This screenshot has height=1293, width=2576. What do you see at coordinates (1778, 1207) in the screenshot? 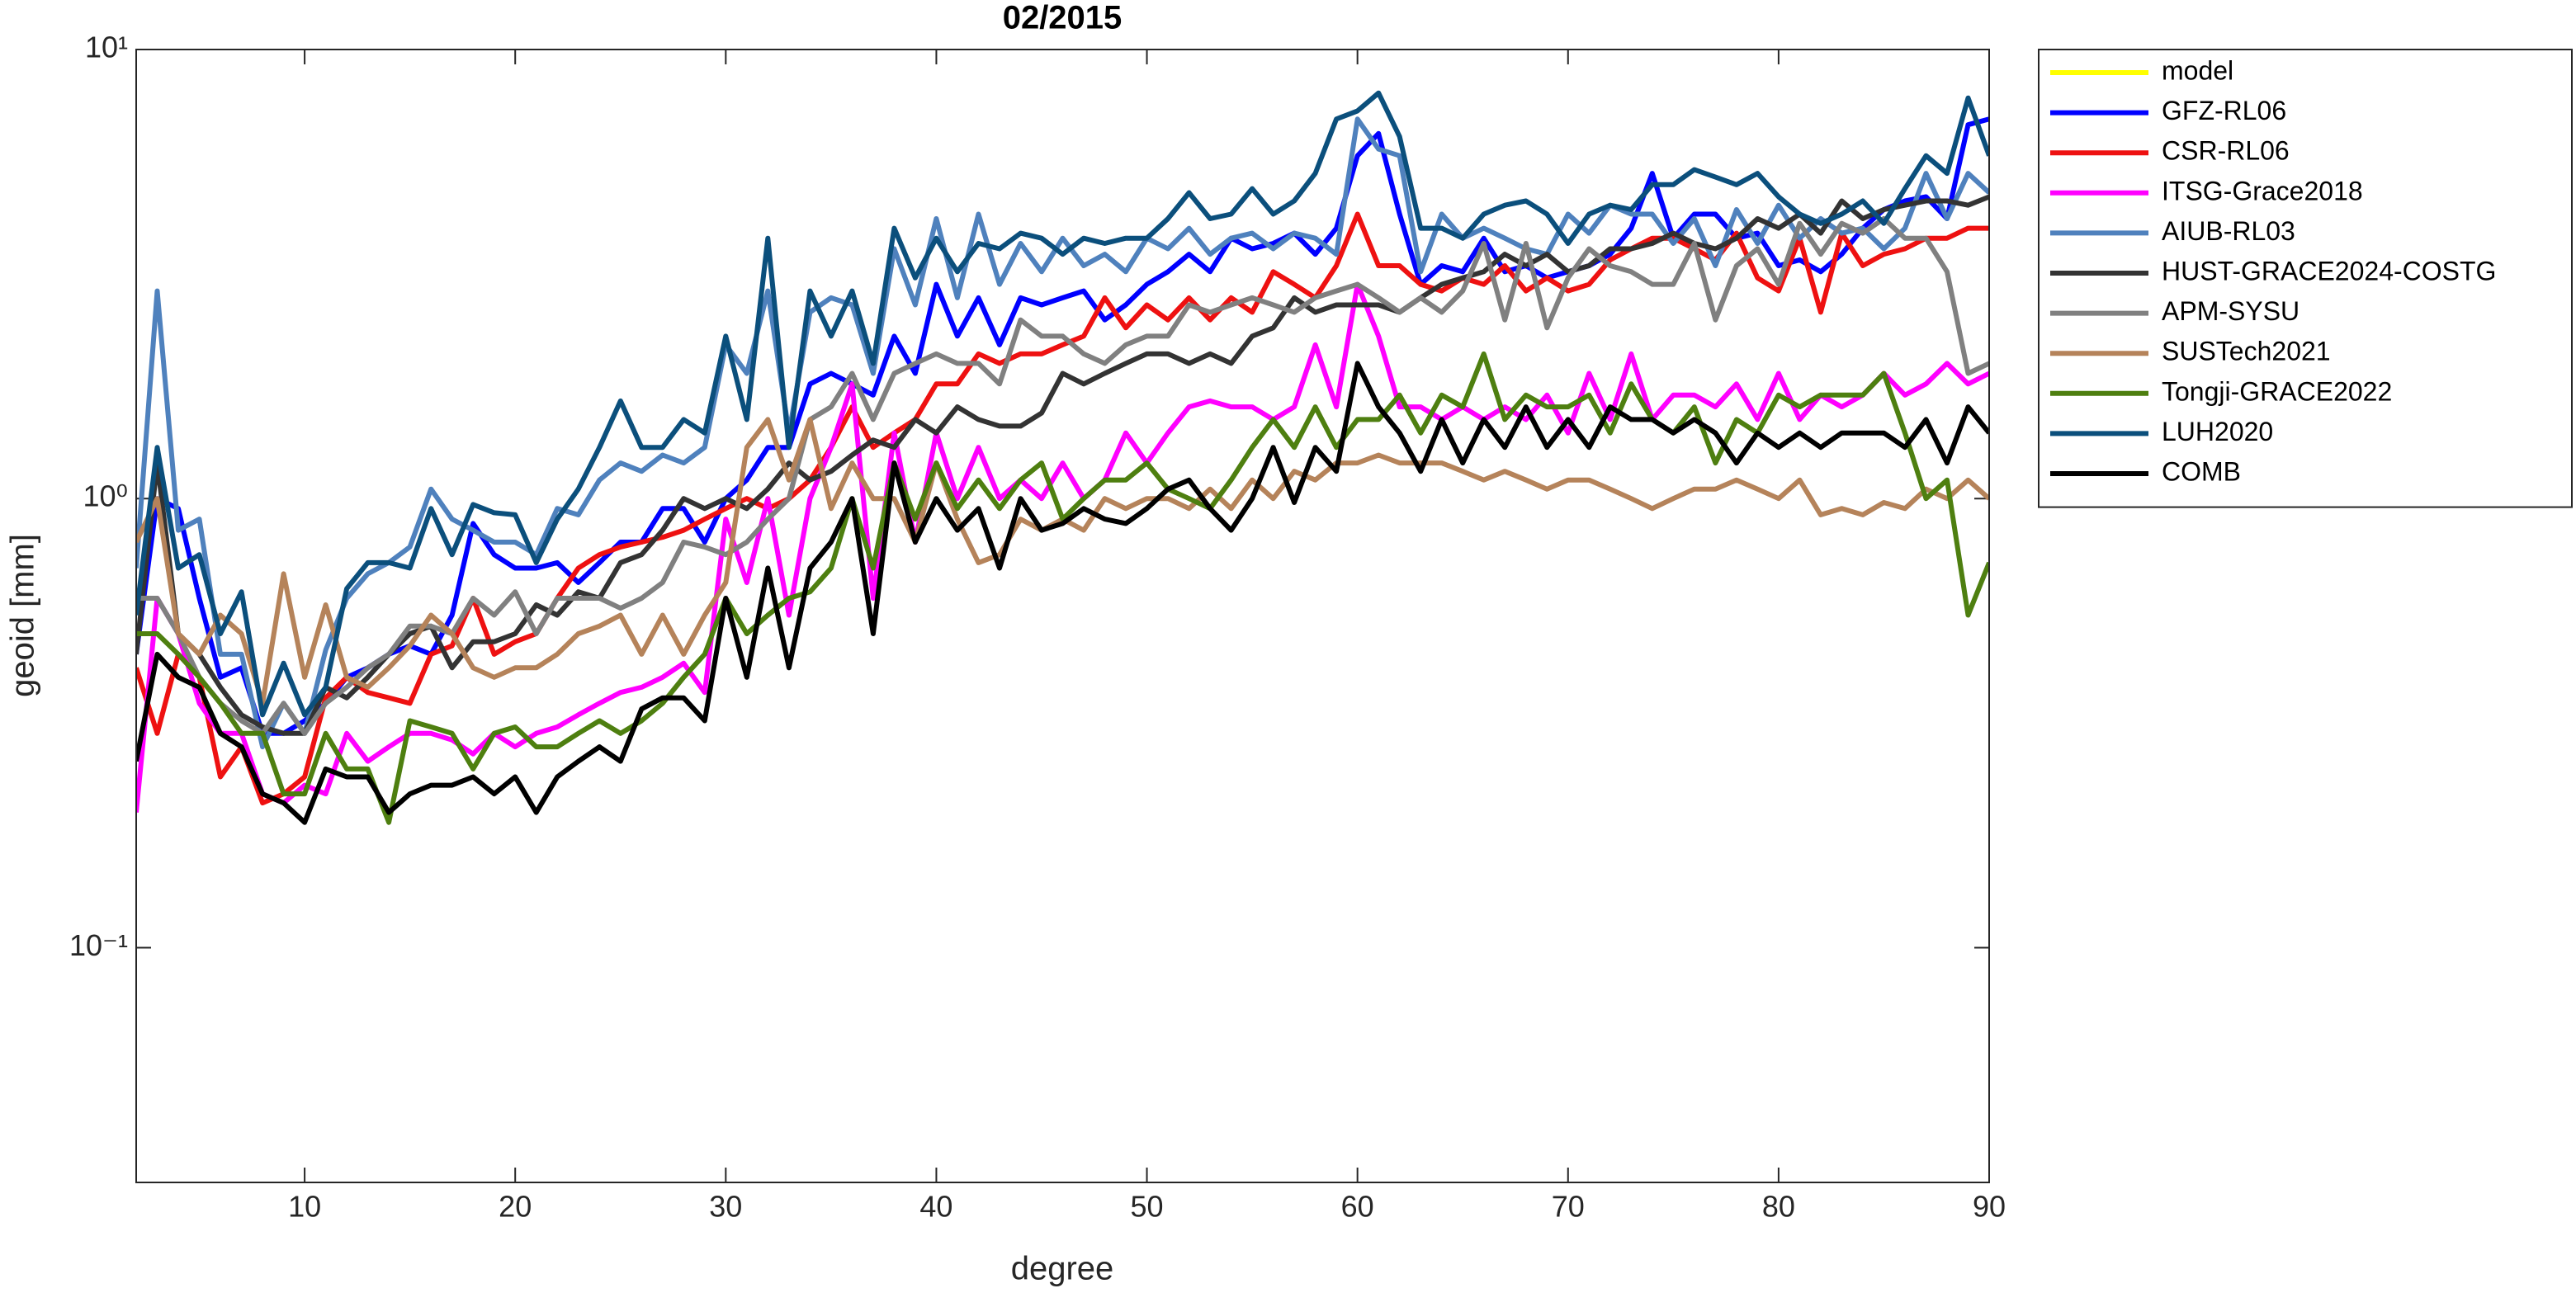
I see `x-tick-label: 80` at bounding box center [1778, 1207].